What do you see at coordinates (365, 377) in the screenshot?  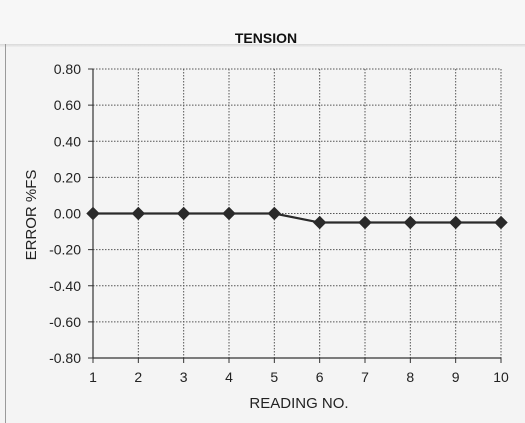 I see `x-tick-label: 7` at bounding box center [365, 377].